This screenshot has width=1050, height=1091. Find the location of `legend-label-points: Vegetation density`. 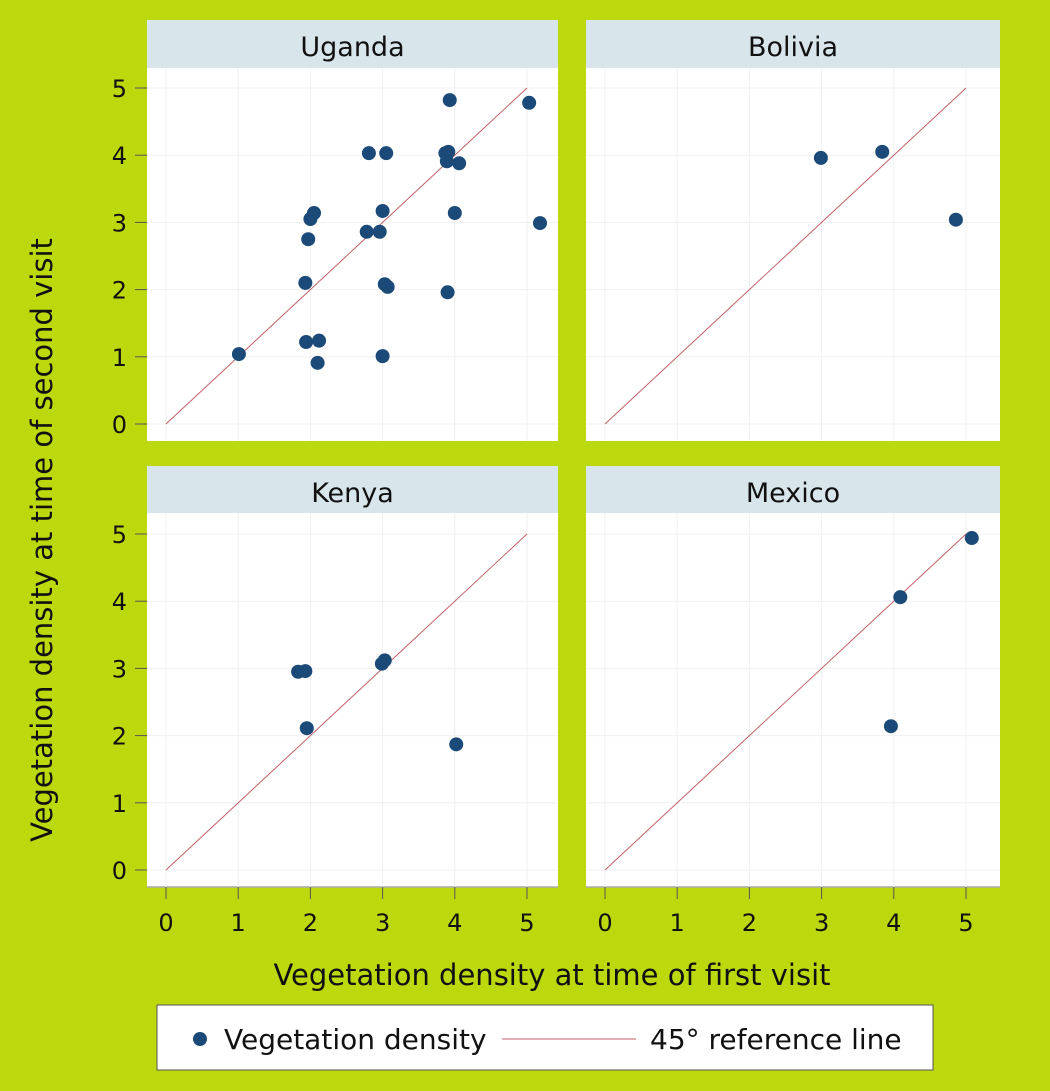

legend-label-points: Vegetation density is located at coordinates (355, 1039).